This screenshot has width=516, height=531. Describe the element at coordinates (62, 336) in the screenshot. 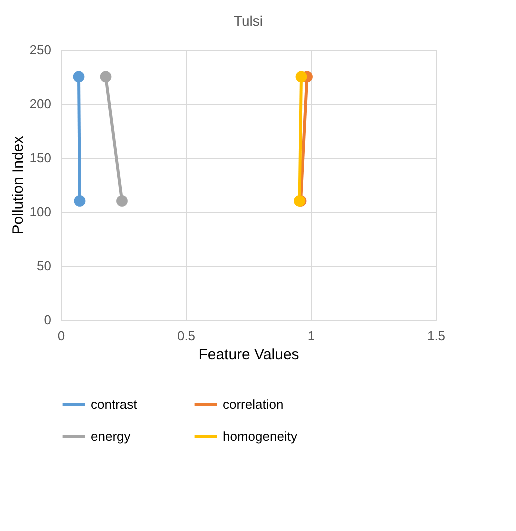

I see `x-tick-label: 0` at that location.